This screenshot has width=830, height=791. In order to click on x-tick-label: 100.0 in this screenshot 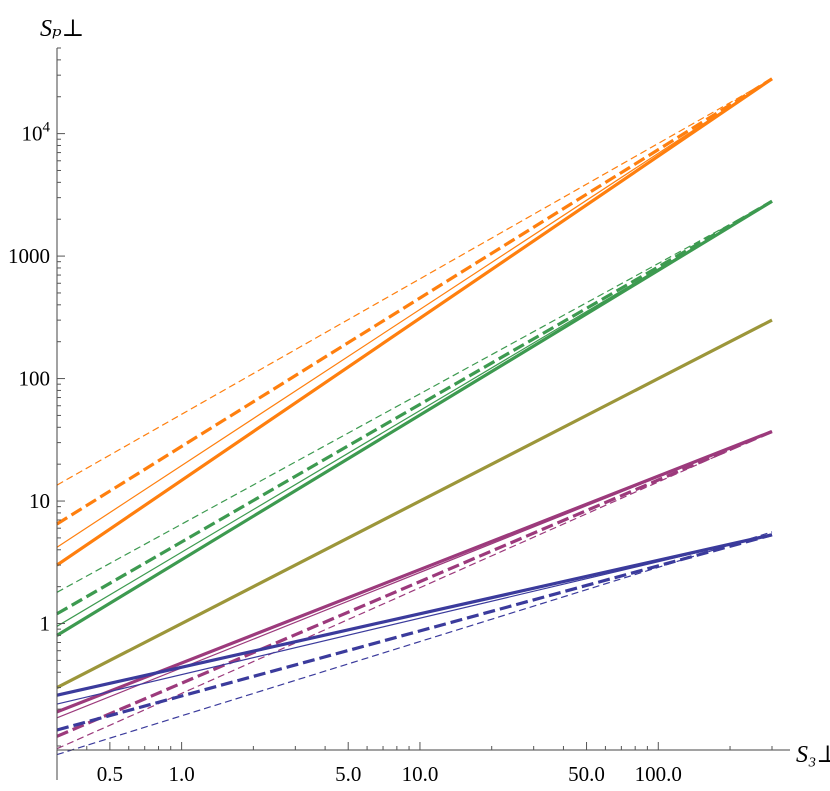, I will do `click(658, 774)`.